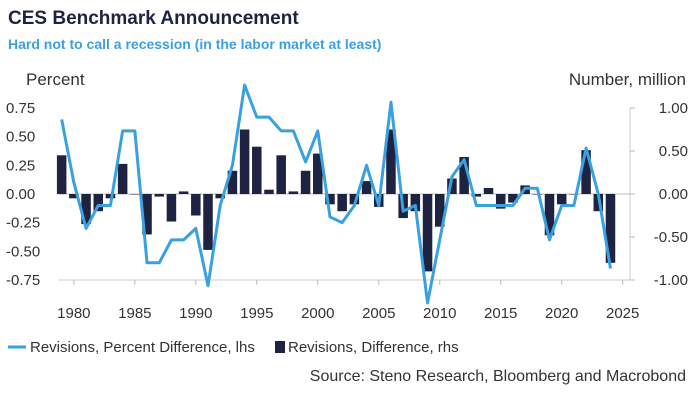 The width and height of the screenshot is (700, 400). I want to click on legend-line-label: Revisions, Percent Difference, lhs, so click(142, 347).